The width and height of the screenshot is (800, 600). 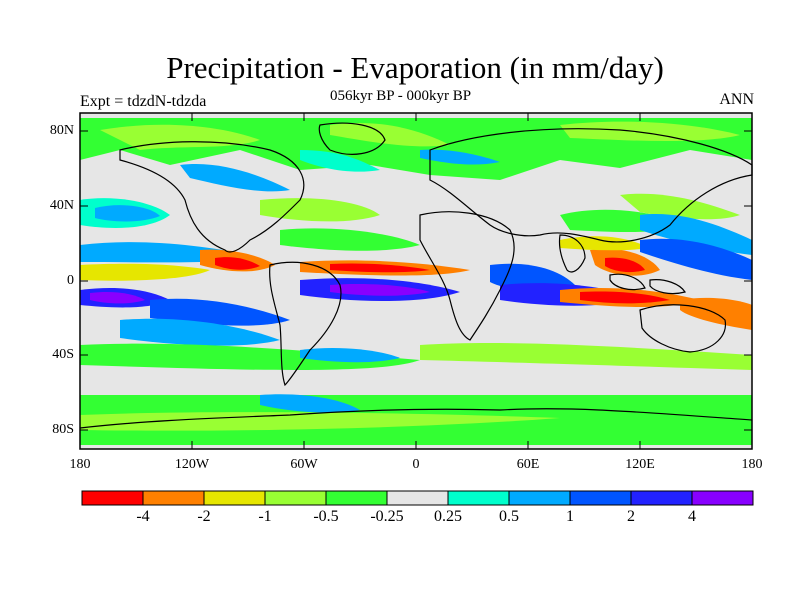 What do you see at coordinates (752, 464) in the screenshot?
I see `lon-label-180e: 180` at bounding box center [752, 464].